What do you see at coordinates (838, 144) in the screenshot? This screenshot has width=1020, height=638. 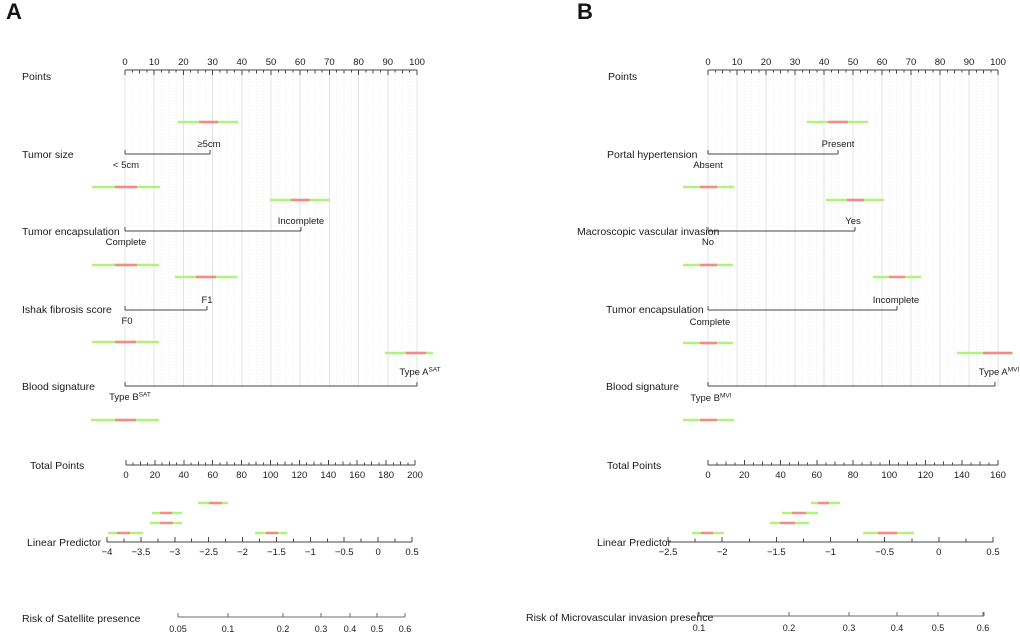 I see `category-label-high: Present` at bounding box center [838, 144].